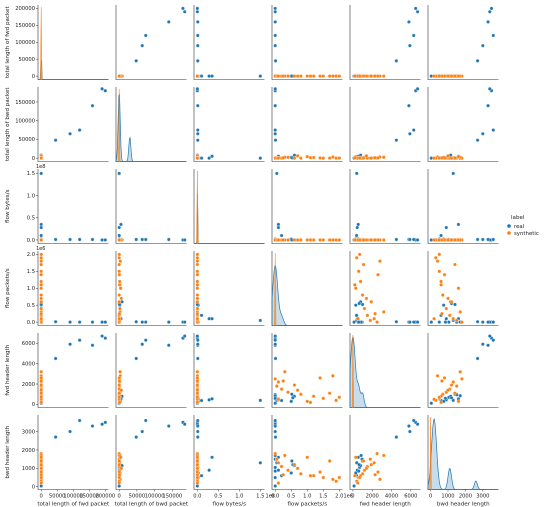 This screenshot has width=550, height=507. What do you see at coordinates (375, 474) in the screenshot?
I see `point-synthetic-18-r5-c4` at bounding box center [375, 474].